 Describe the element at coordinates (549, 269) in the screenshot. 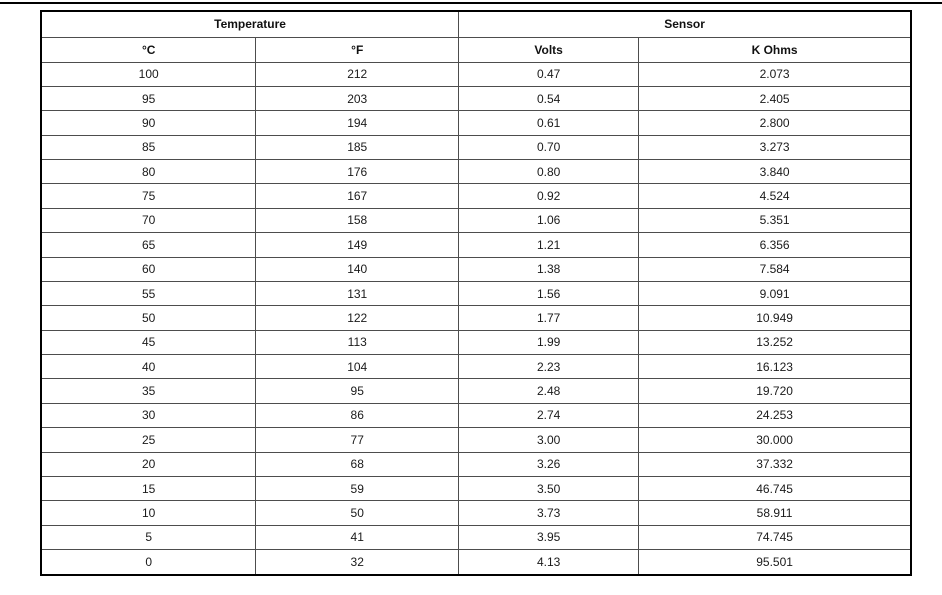

I see `table-cell: 1.38` at that location.